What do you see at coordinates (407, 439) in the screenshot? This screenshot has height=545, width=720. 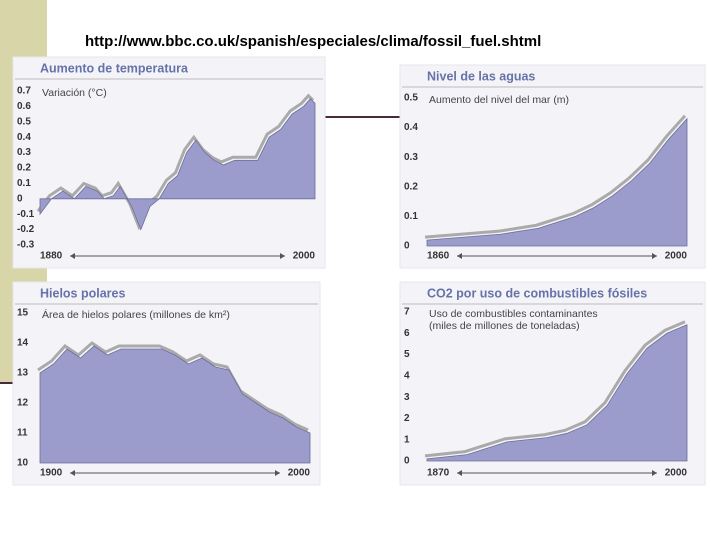 I see `y-tick-label: 1` at bounding box center [407, 439].